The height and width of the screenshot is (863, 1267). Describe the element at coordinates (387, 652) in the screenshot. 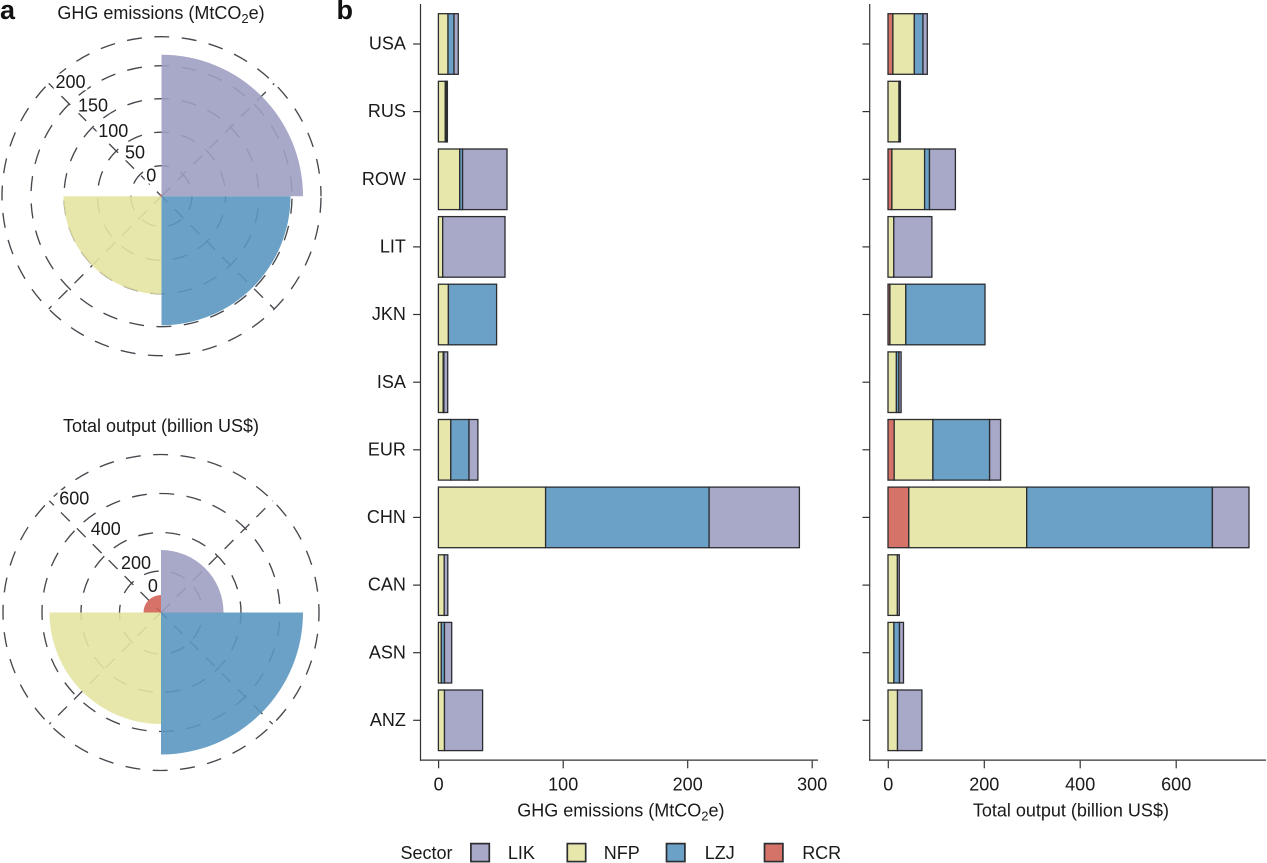

I see `svg-text: ASN` at that location.